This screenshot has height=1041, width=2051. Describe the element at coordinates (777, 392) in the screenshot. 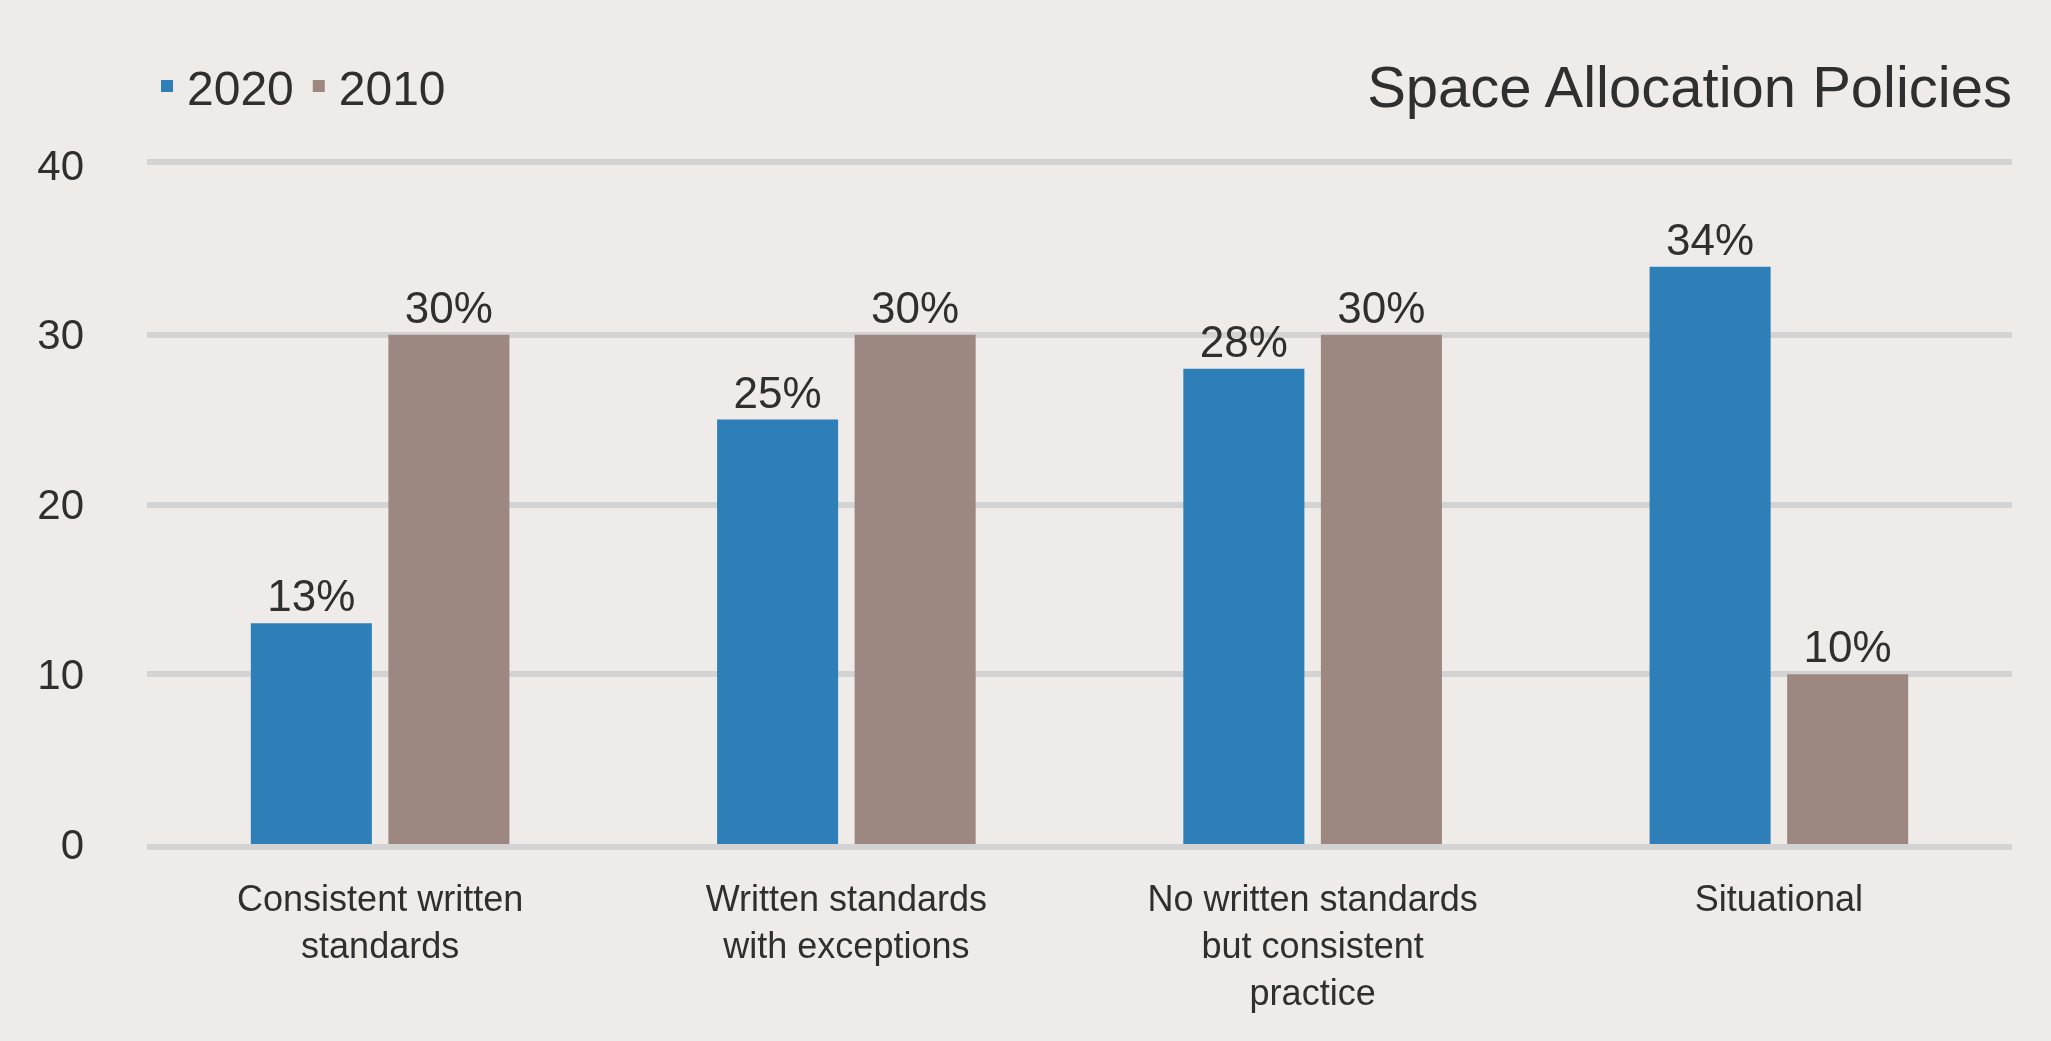

I see `data-label: 25%` at that location.